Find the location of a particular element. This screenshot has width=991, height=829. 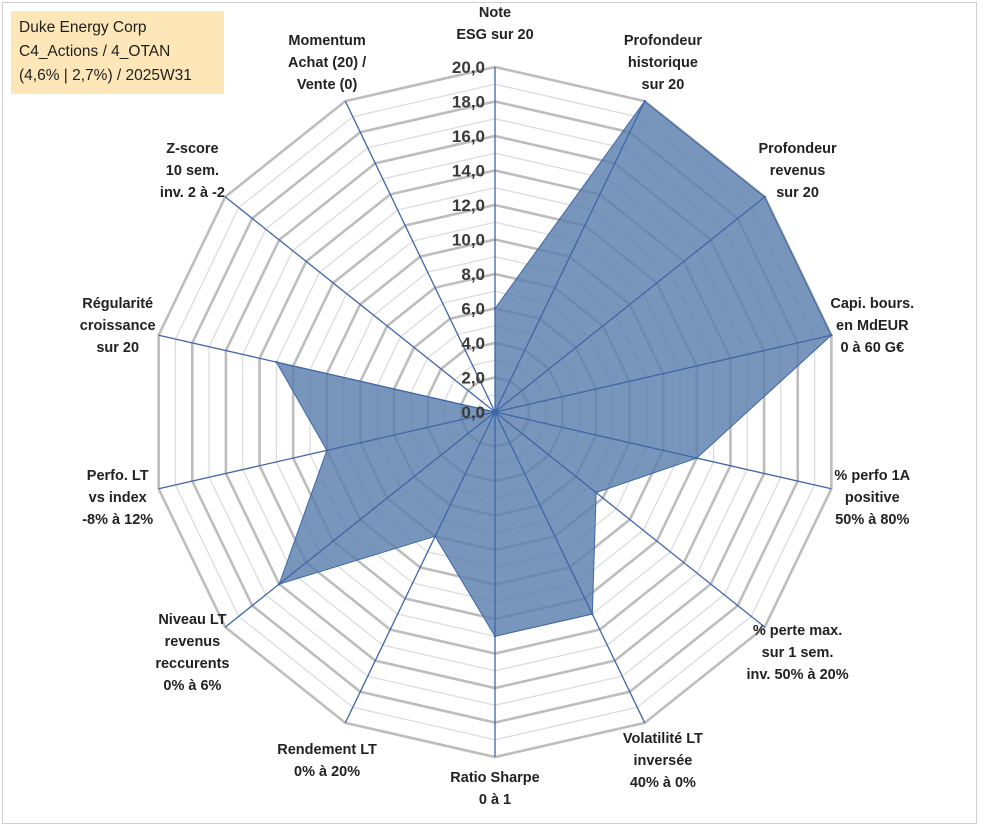

axis-label: Volatilité LT inversée 40% à 0% is located at coordinates (663, 761).